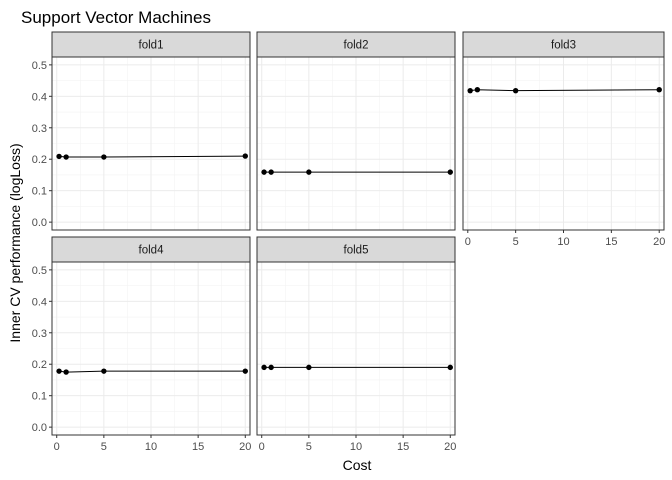 This screenshot has width=672, height=480. I want to click on panel-fold5: fold5 0 5 10 15 20, so click(356, 344).